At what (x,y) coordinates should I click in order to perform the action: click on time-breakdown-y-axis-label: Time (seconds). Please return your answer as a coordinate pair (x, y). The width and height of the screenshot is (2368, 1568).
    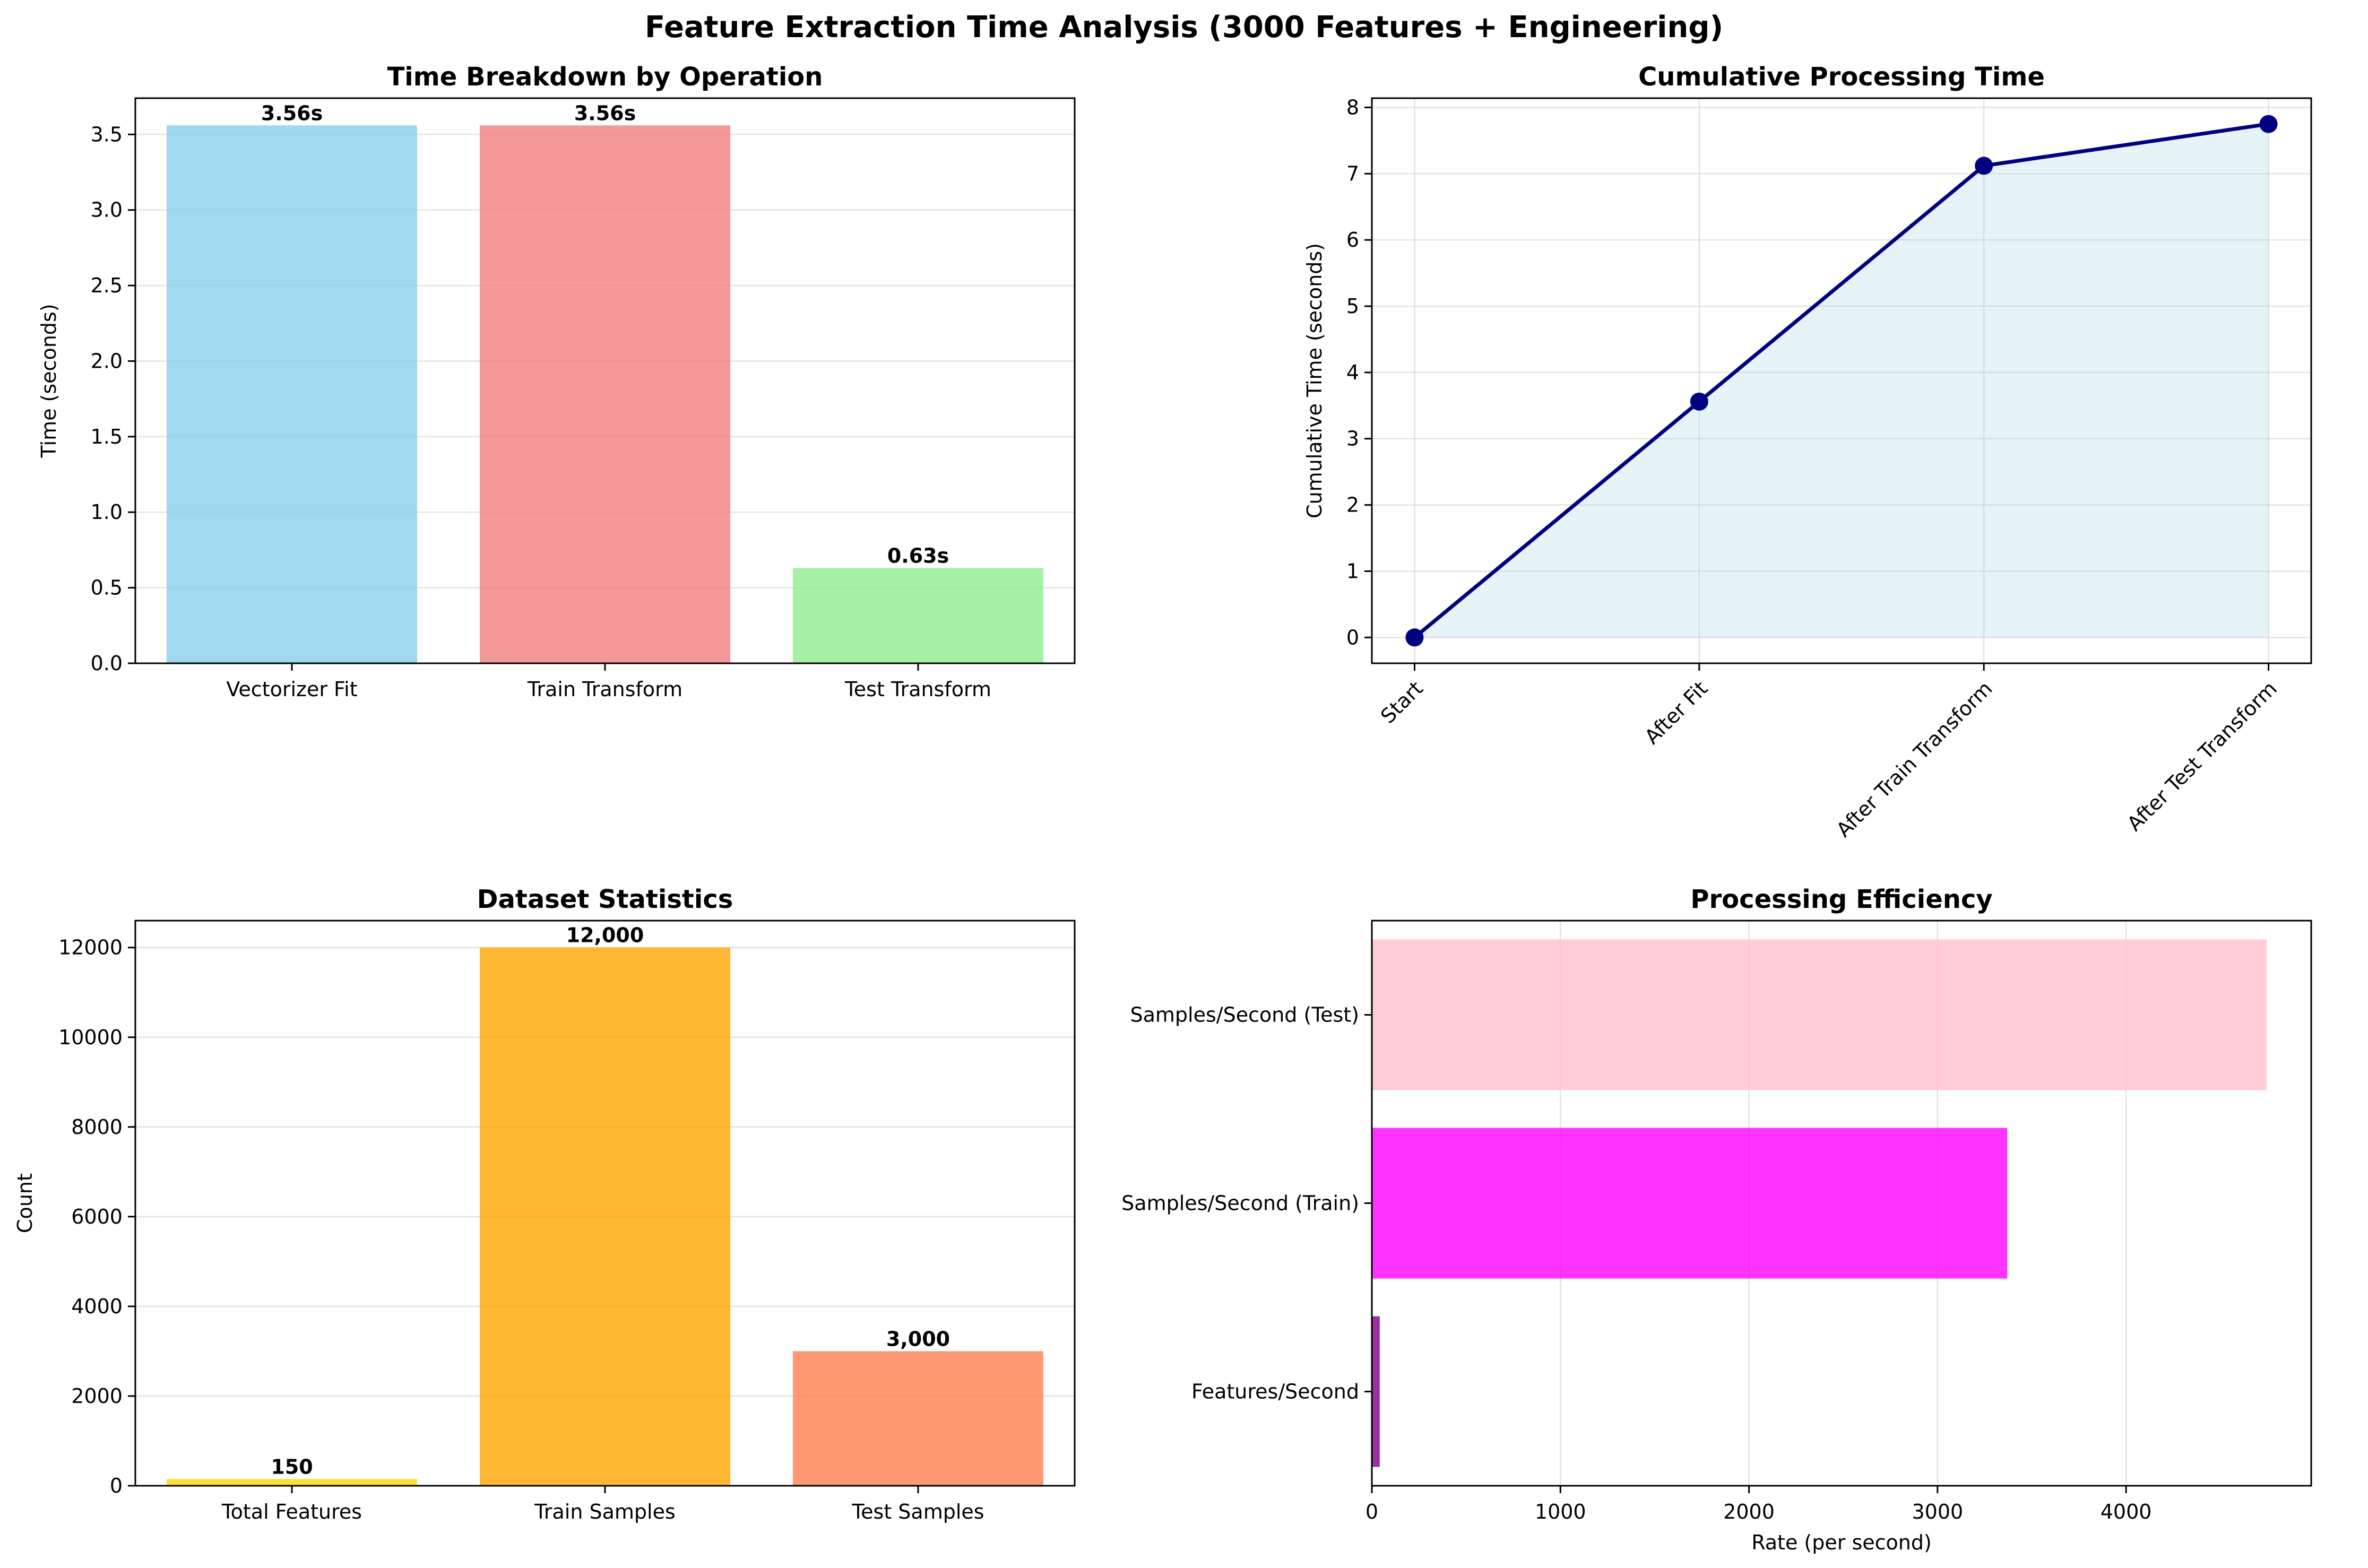
    Looking at the image, I should click on (49, 381).